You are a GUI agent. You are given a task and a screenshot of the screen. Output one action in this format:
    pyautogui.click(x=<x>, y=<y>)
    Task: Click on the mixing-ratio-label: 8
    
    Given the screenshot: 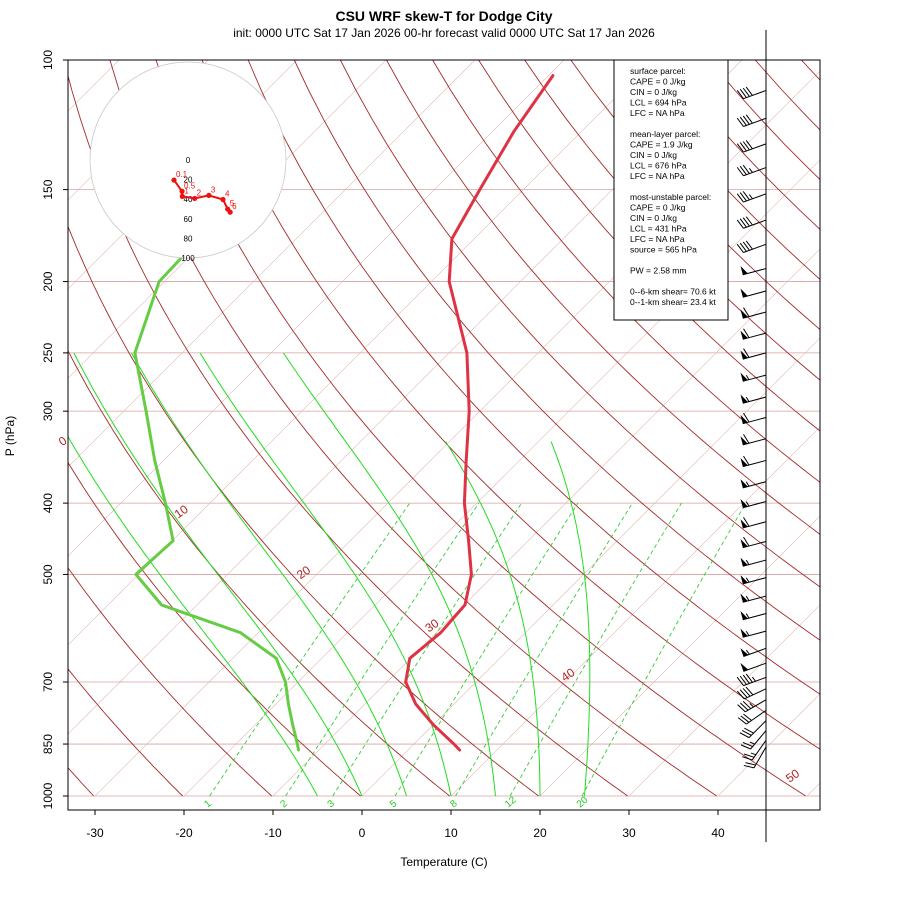 What is the action you would take?
    pyautogui.click(x=454, y=804)
    